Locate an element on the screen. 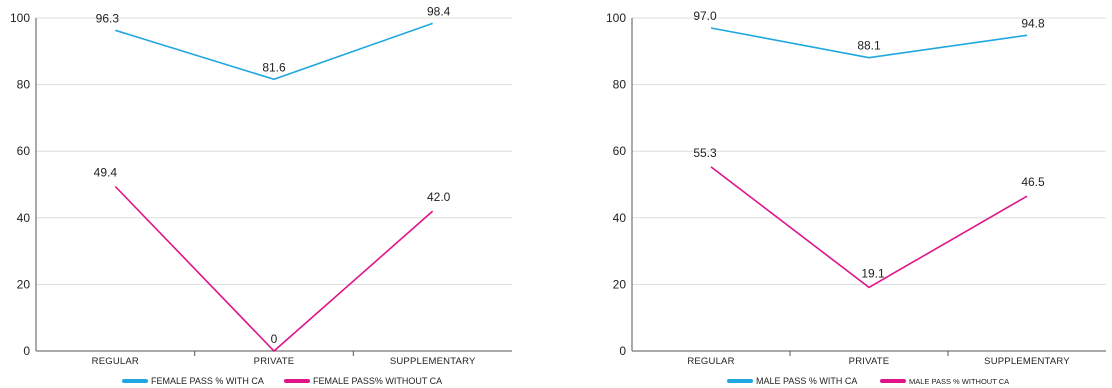 The image size is (1112, 388). data-label: 98.4 is located at coordinates (439, 11).